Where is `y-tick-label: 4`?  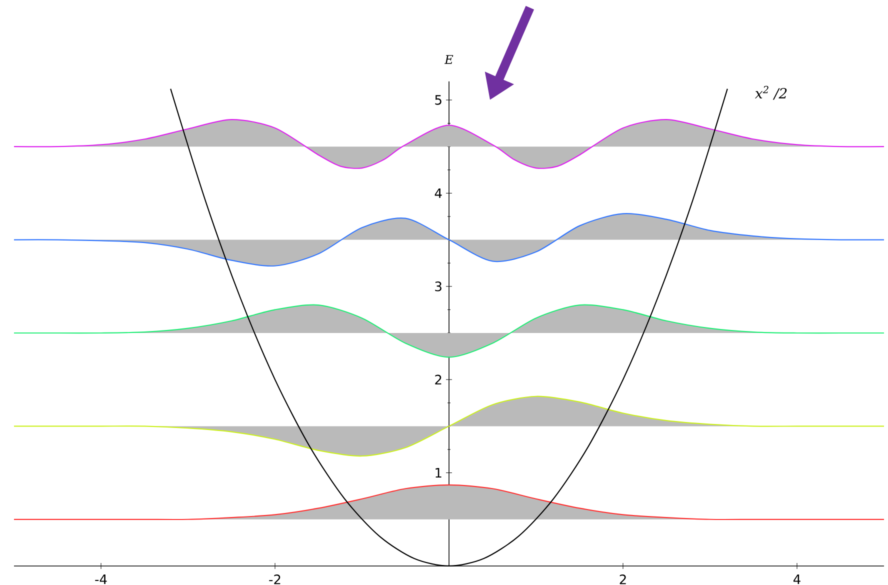
y-tick-label: 4 is located at coordinates (438, 193).